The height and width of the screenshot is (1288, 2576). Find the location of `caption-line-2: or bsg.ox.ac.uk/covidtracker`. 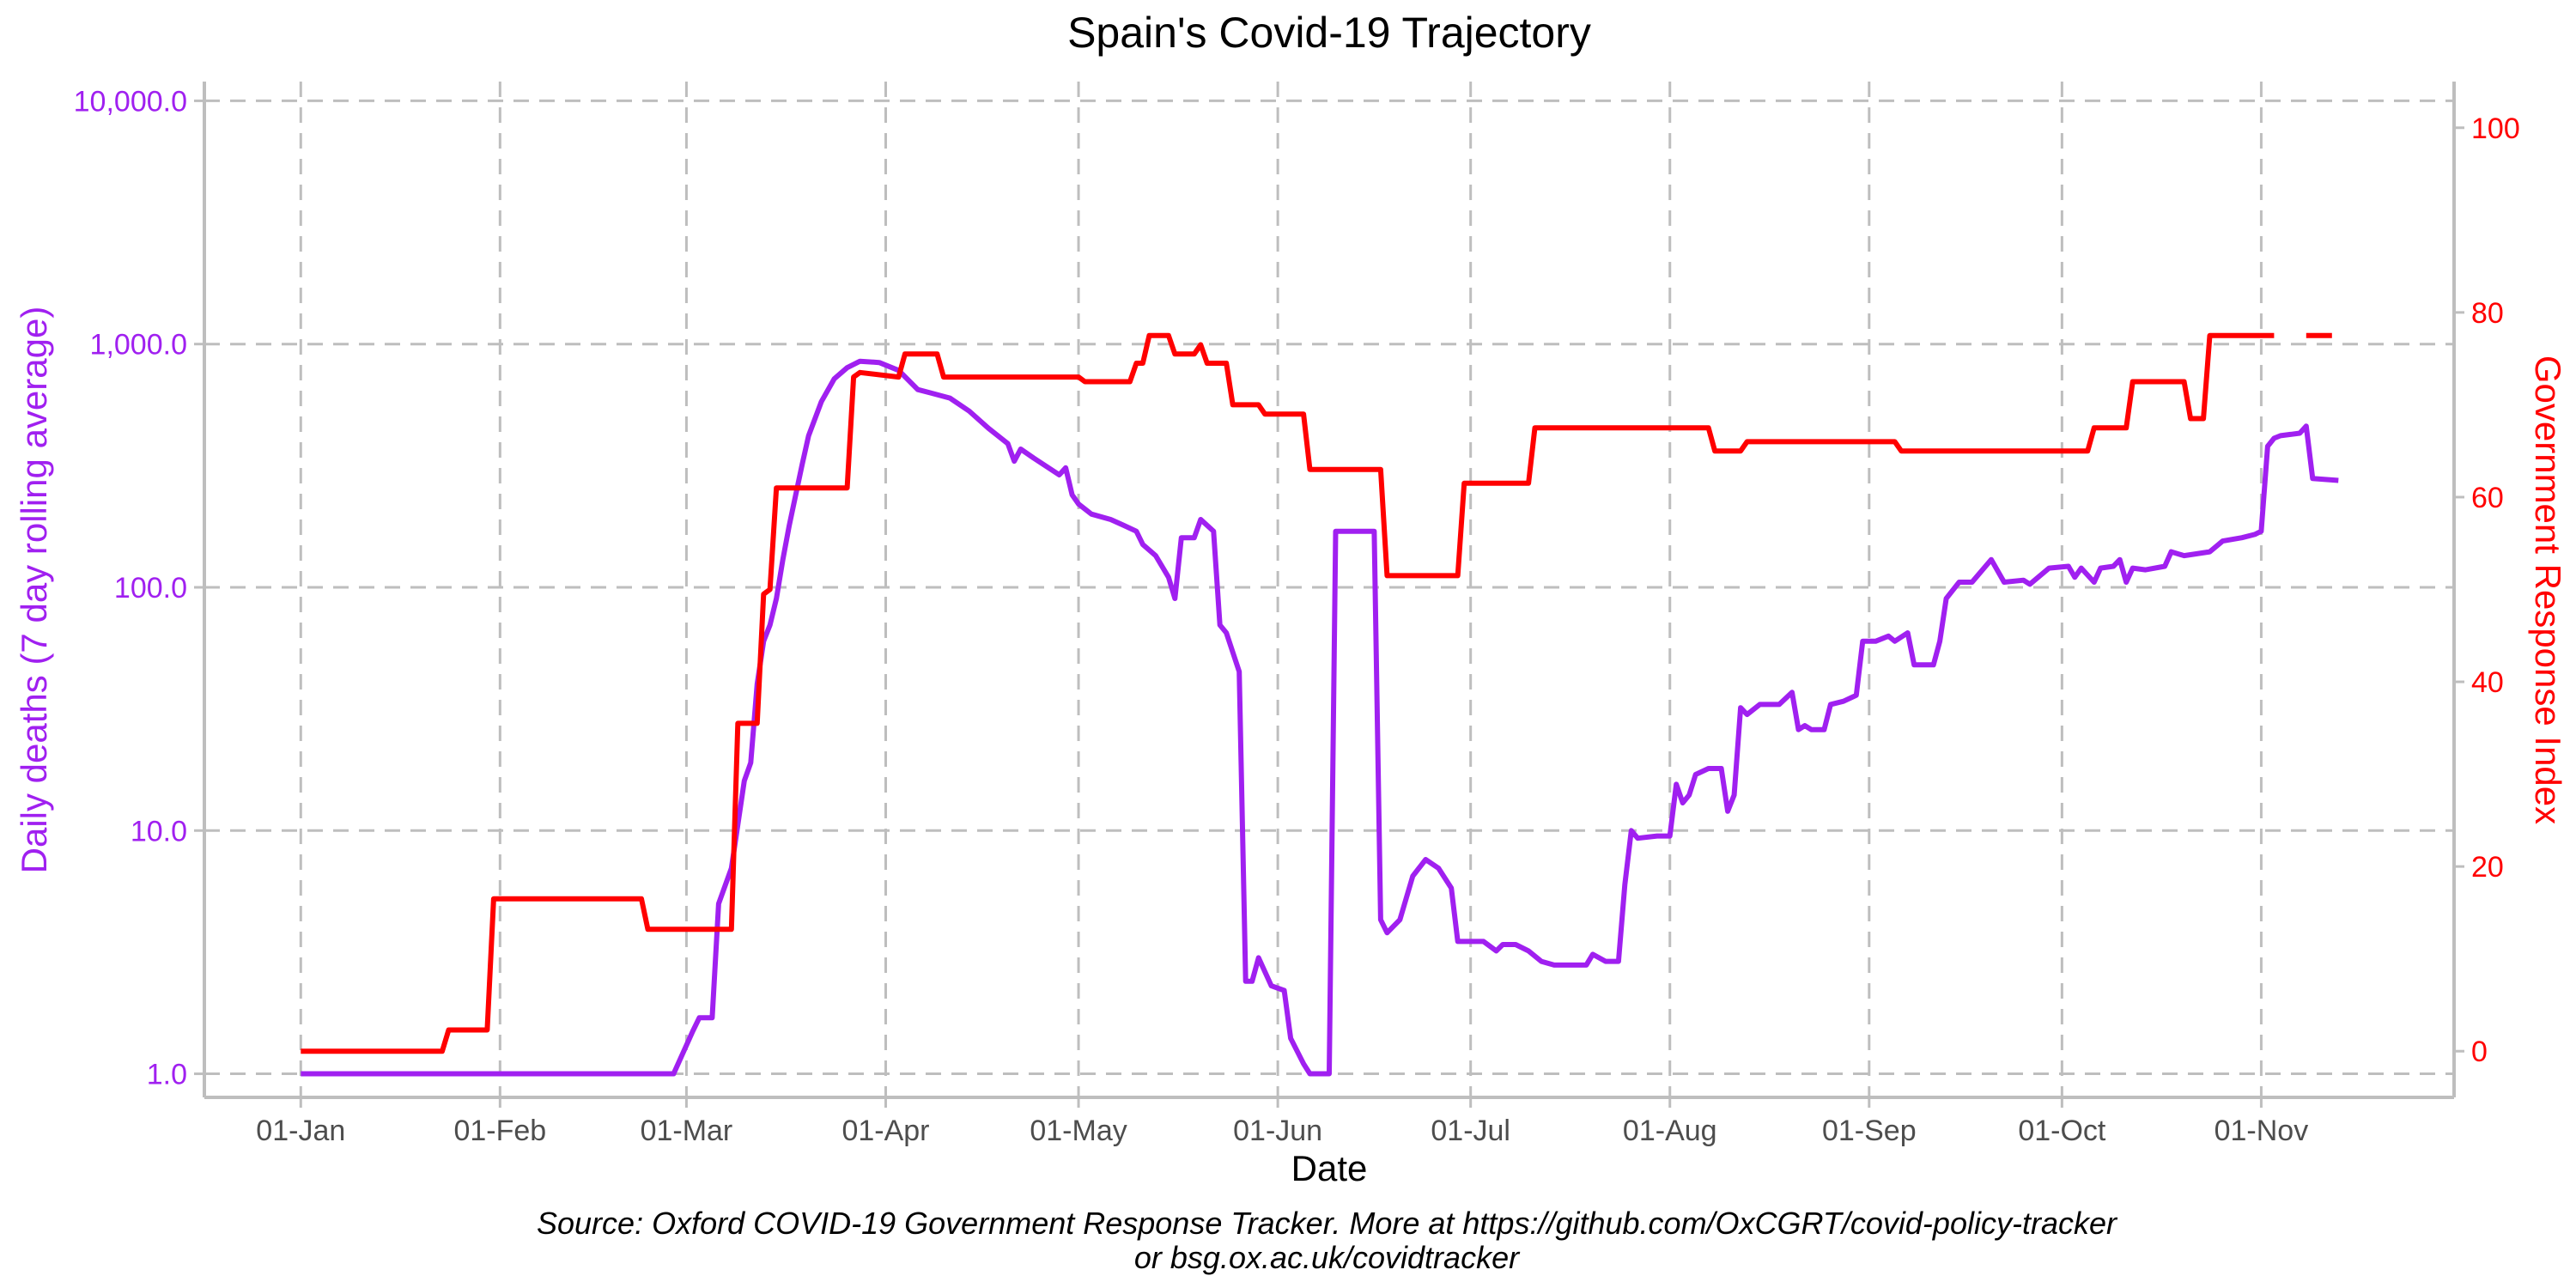

caption-line-2: or bsg.ox.ac.uk/covidtracker is located at coordinates (1327, 1257).